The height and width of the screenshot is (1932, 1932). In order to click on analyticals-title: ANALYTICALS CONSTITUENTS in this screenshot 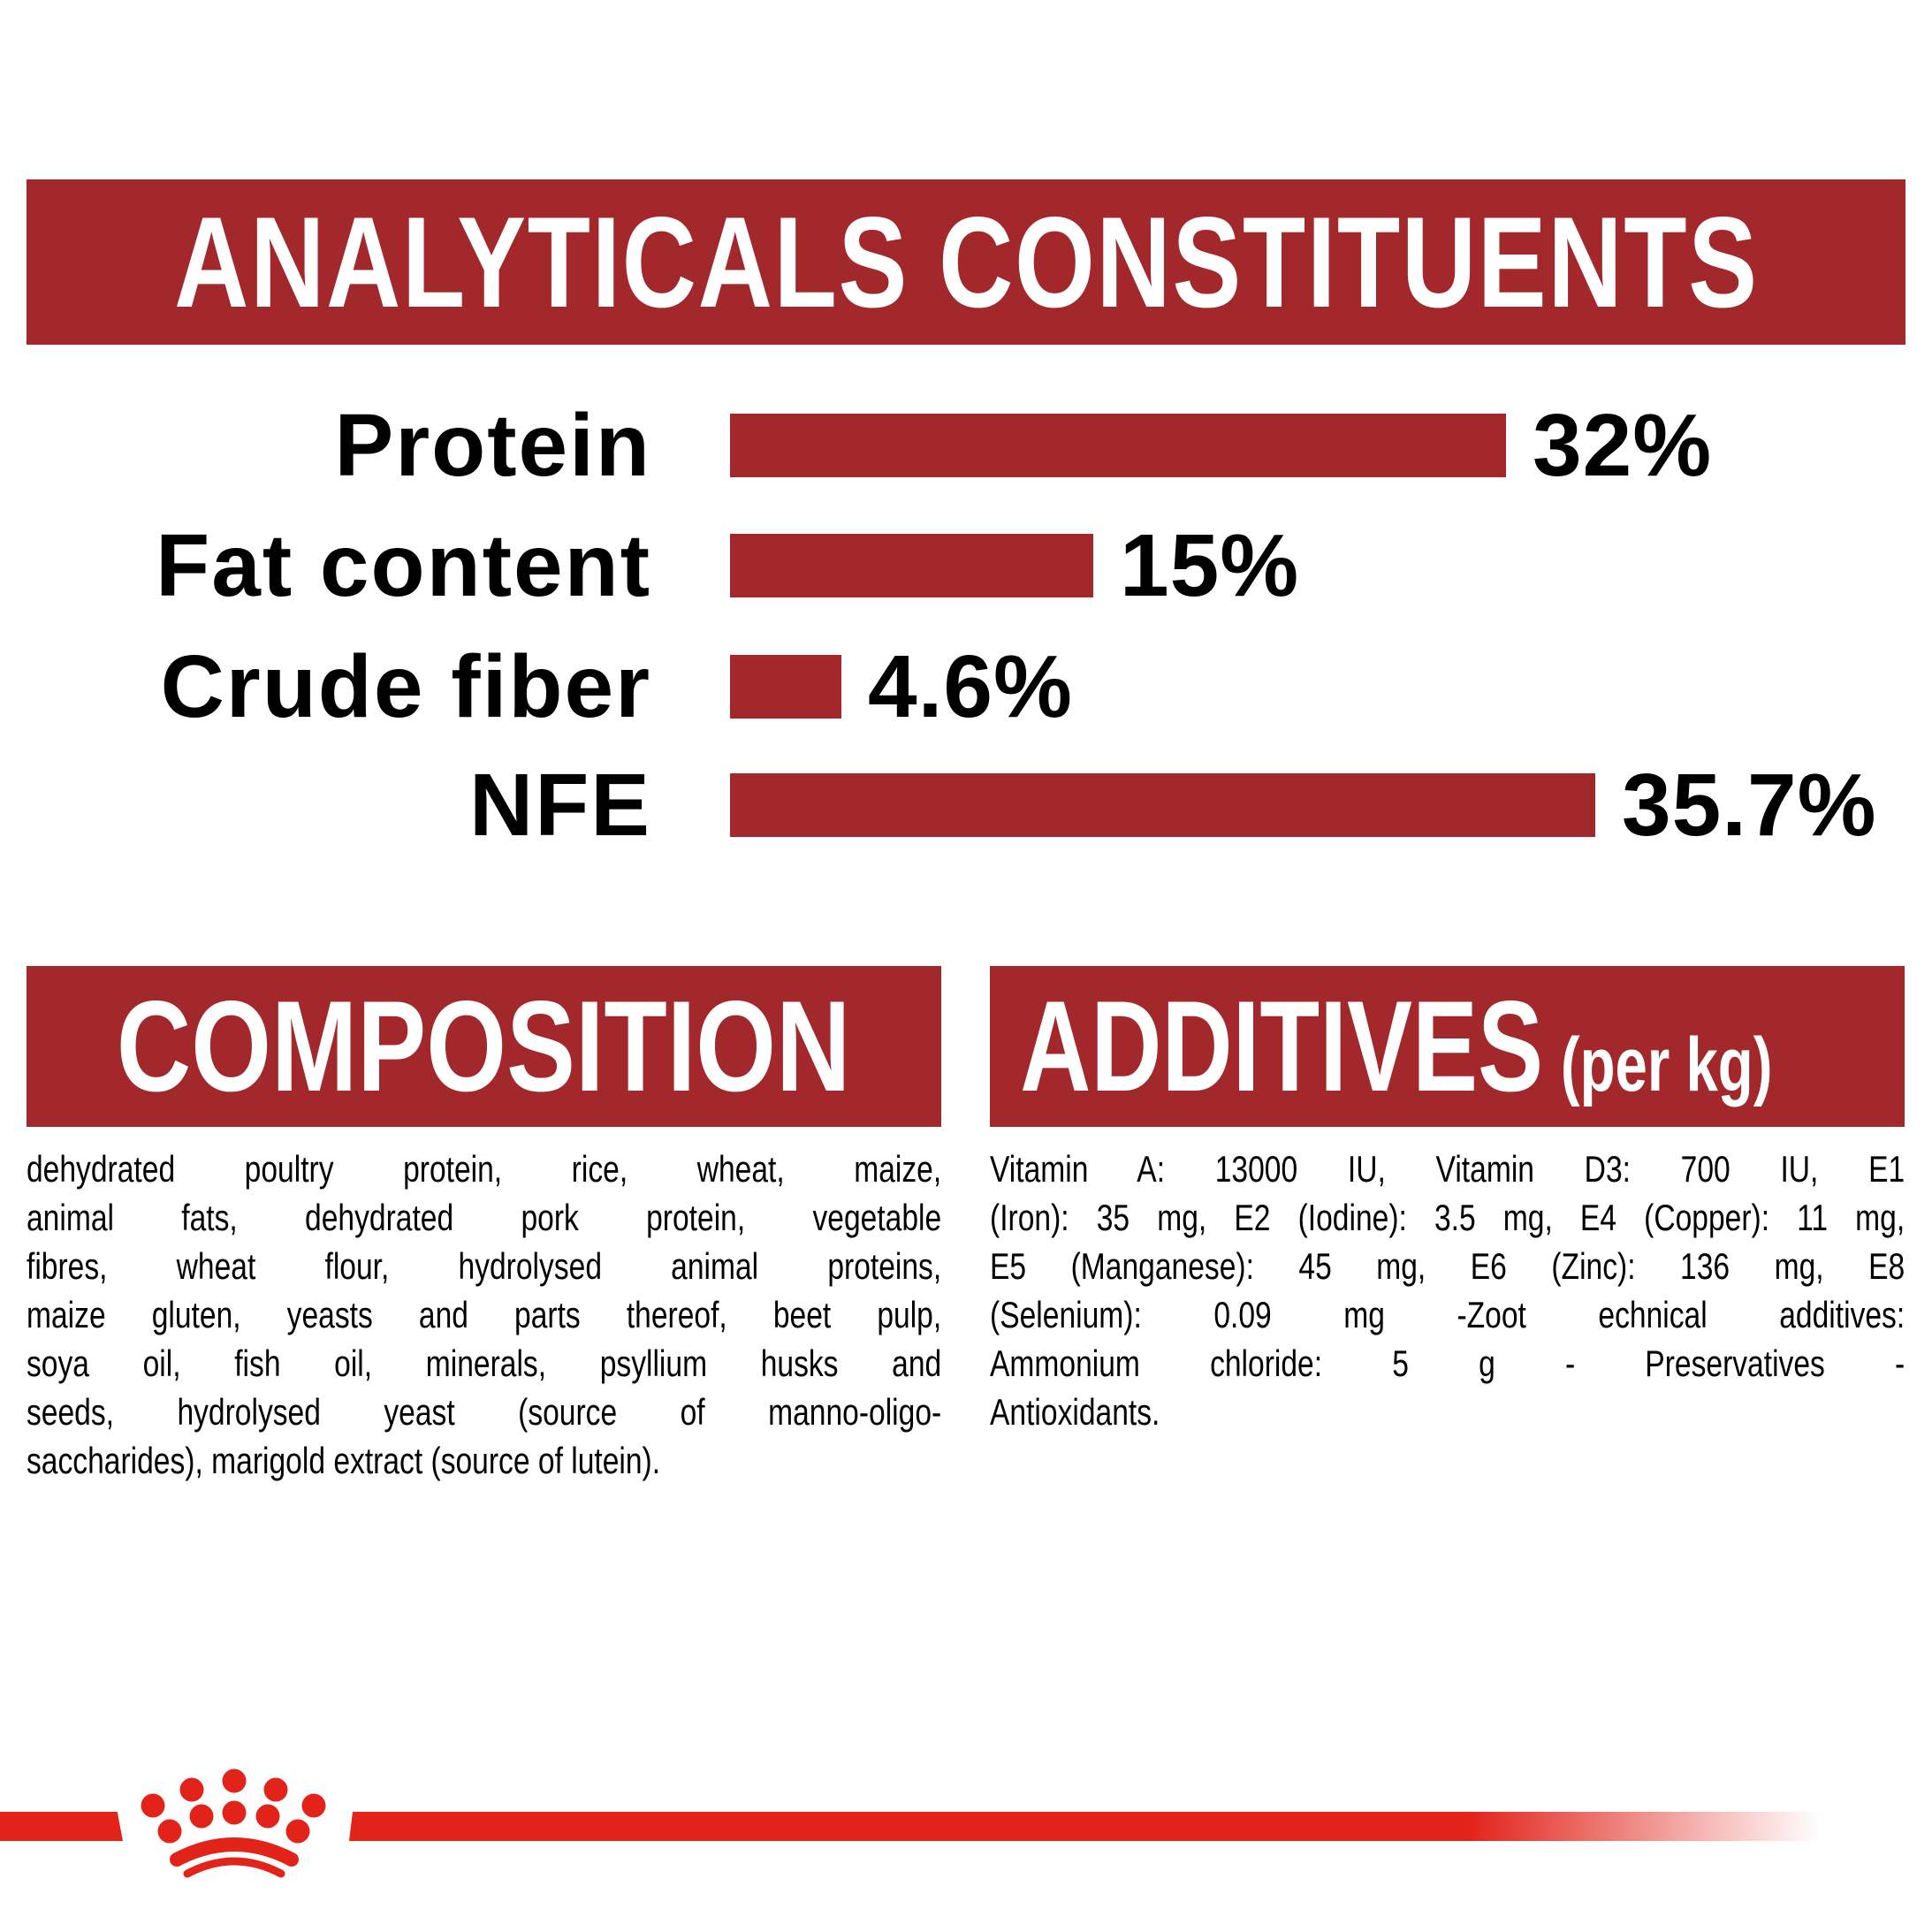, I will do `click(966, 262)`.